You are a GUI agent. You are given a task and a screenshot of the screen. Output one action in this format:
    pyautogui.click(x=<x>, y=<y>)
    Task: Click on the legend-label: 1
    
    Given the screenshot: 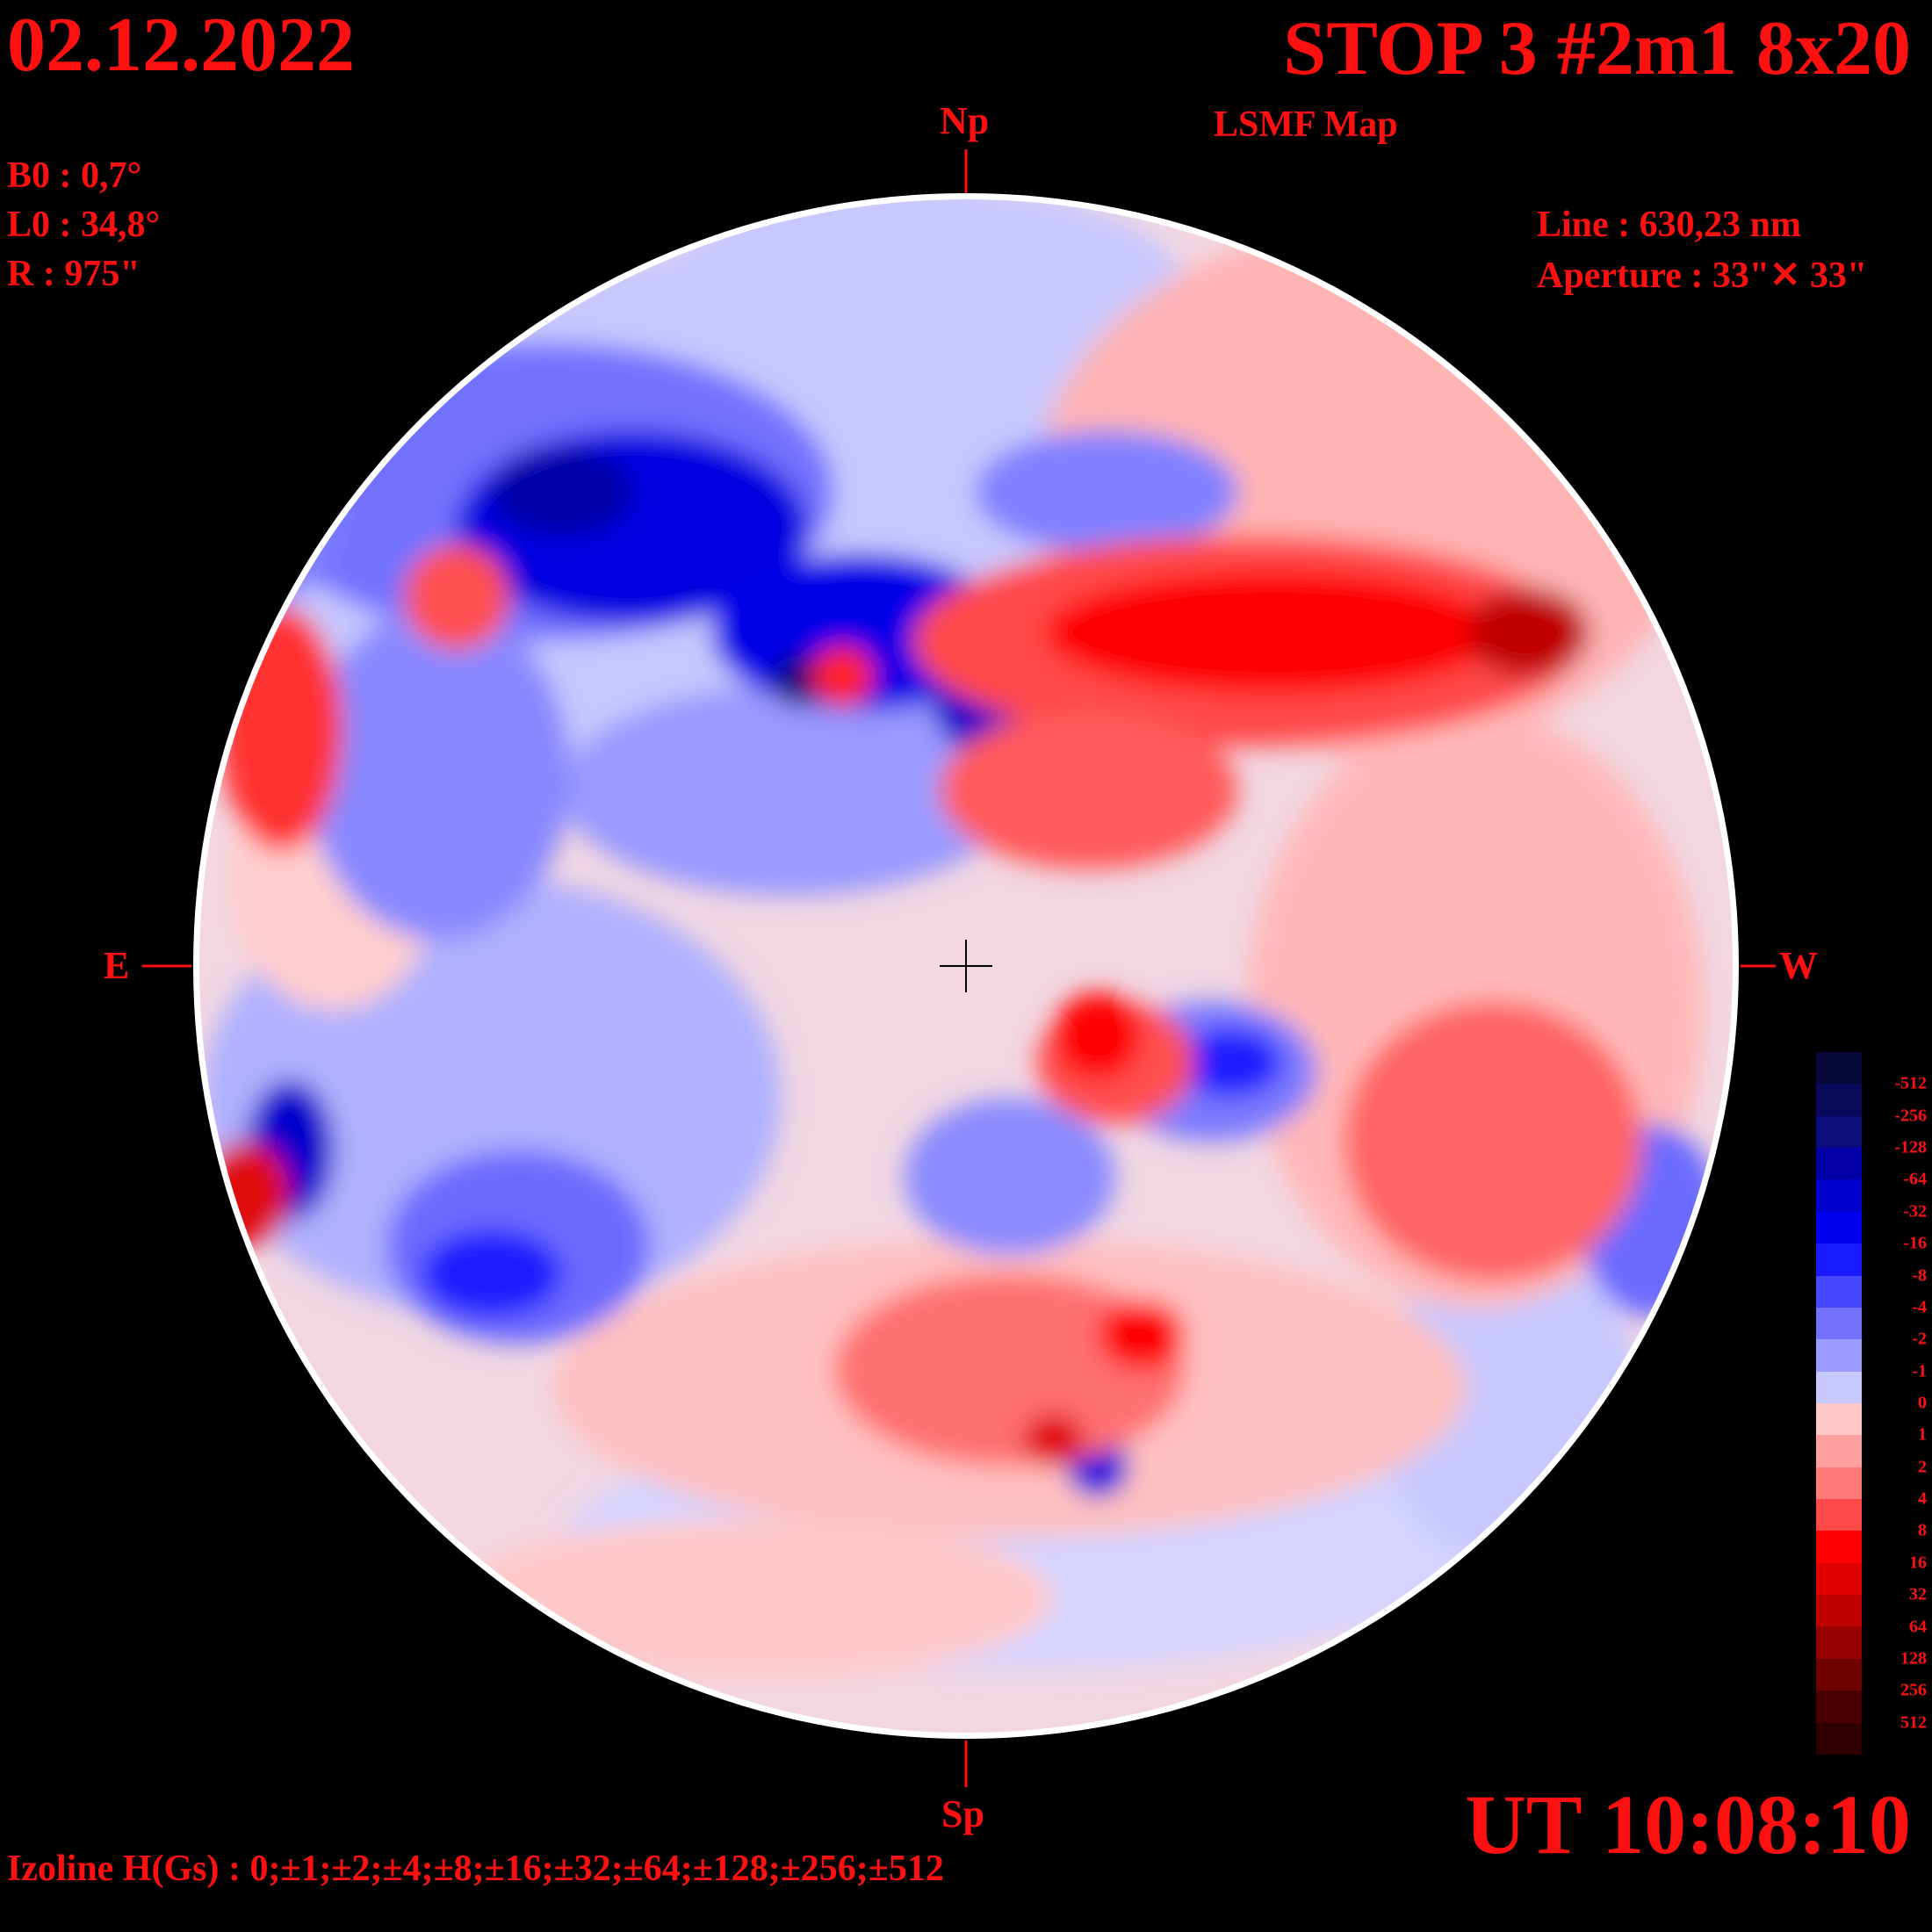 What is the action you would take?
    pyautogui.click(x=1923, y=1434)
    